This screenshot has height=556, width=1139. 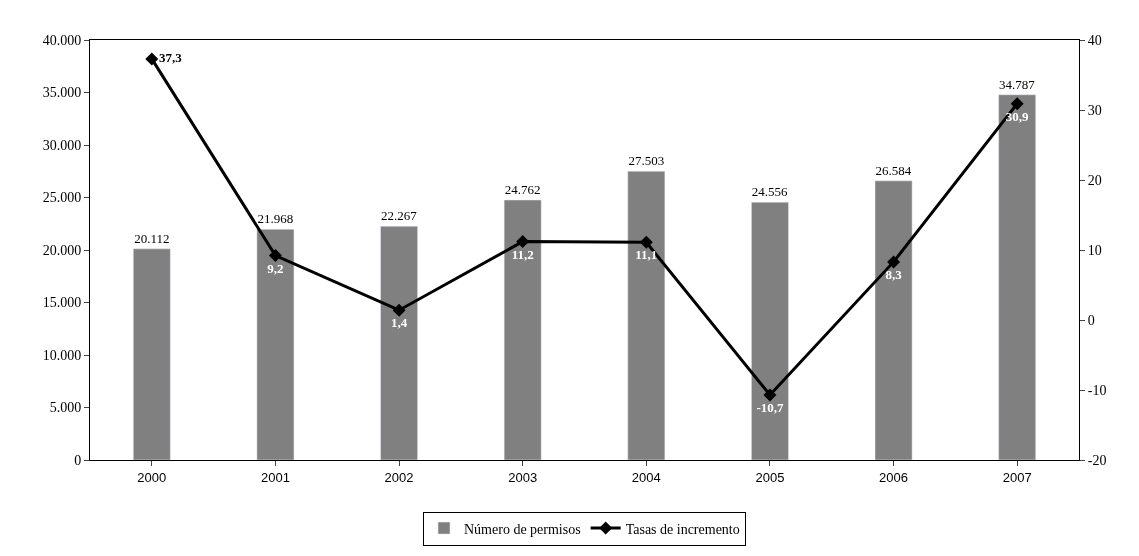 What do you see at coordinates (62, 250) in the screenshot?
I see `y-tick-label: 20.000` at bounding box center [62, 250].